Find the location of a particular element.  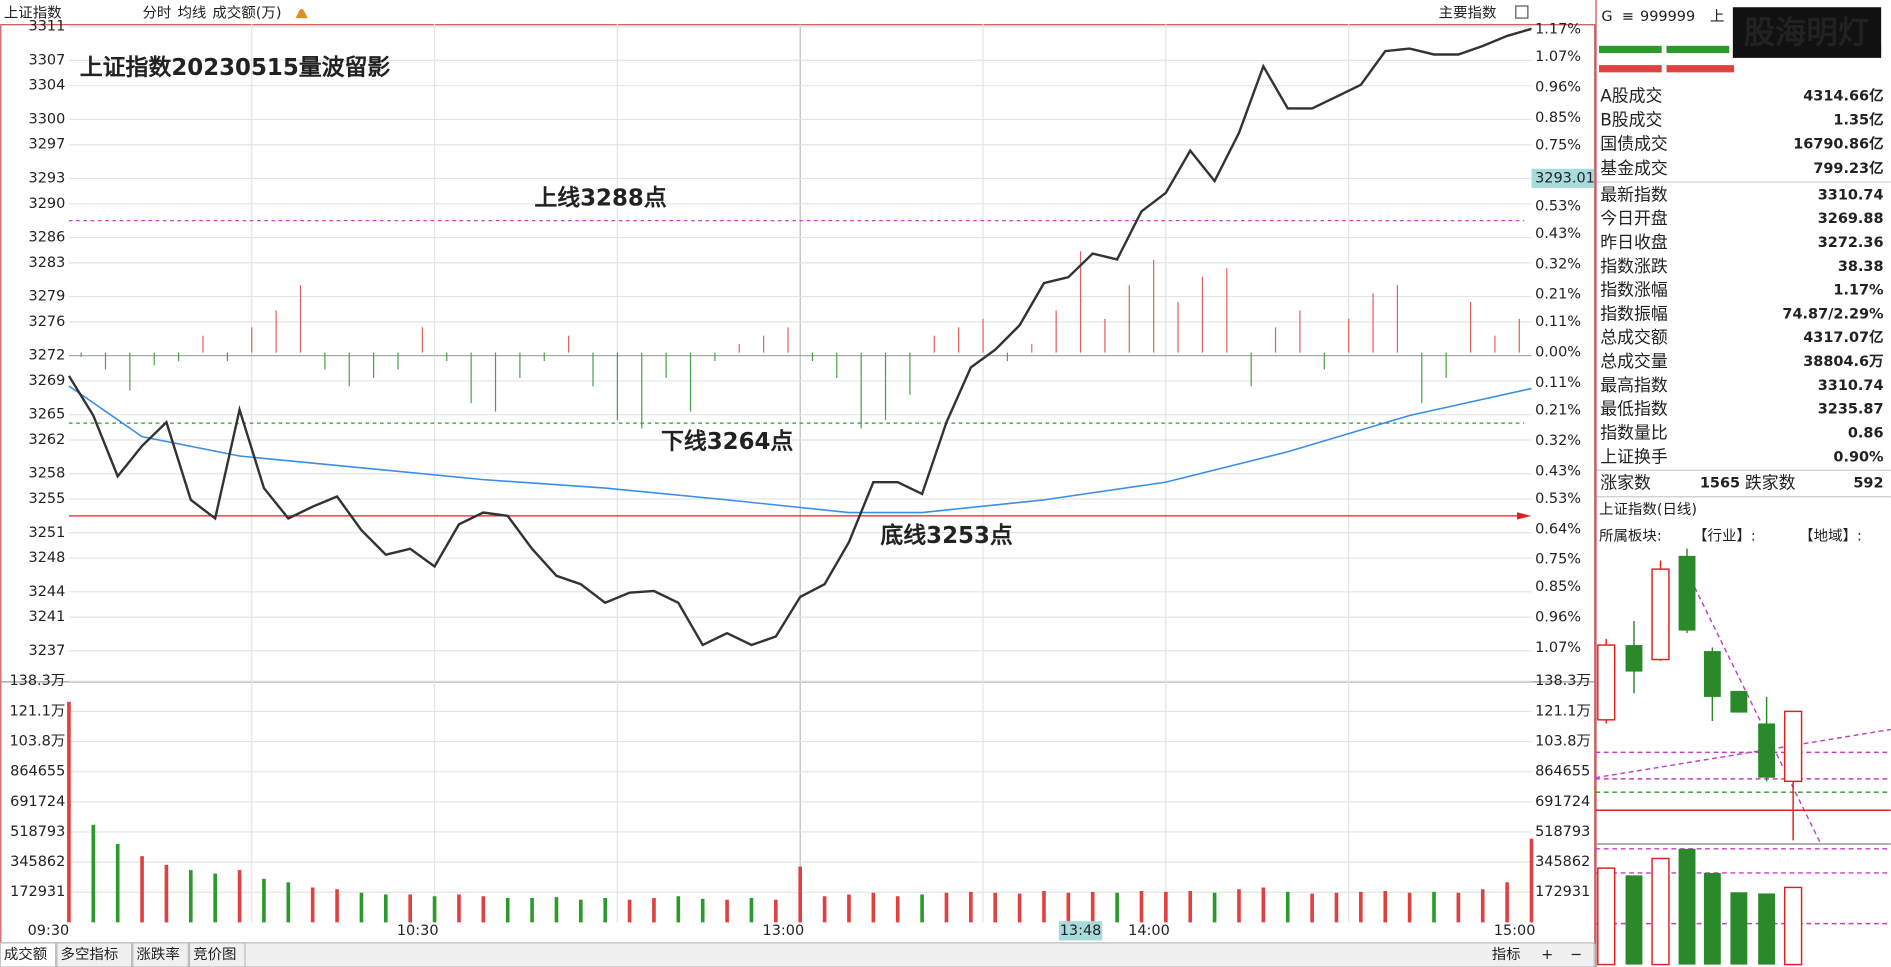

tool-button: − is located at coordinates (1576, 955).